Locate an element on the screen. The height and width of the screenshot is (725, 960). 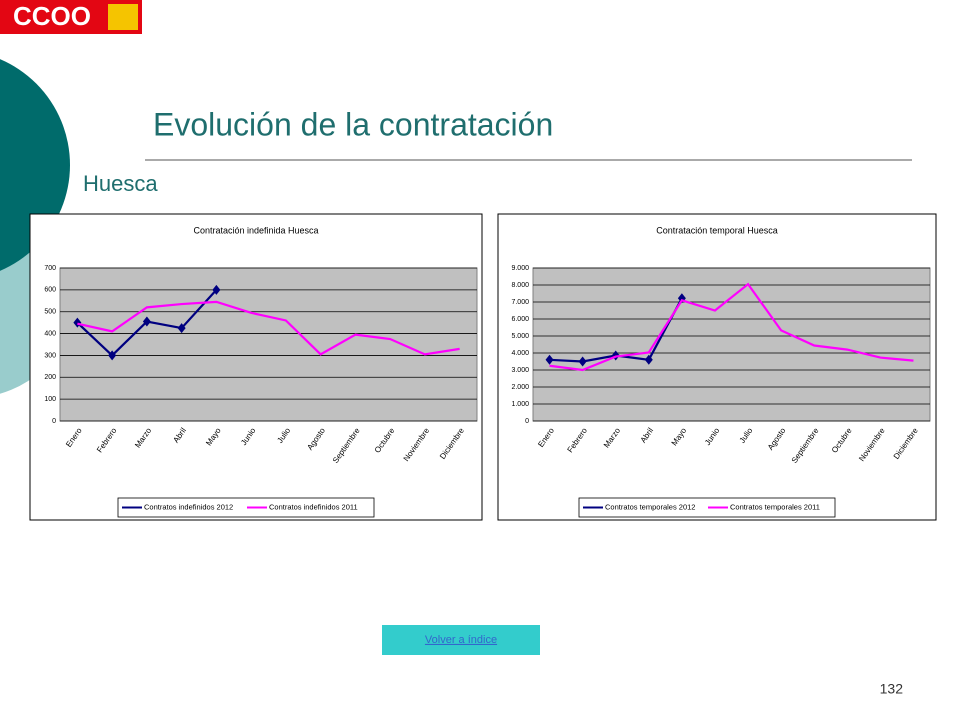
legend-label: Contratos temporales 2011 is located at coordinates (775, 506).